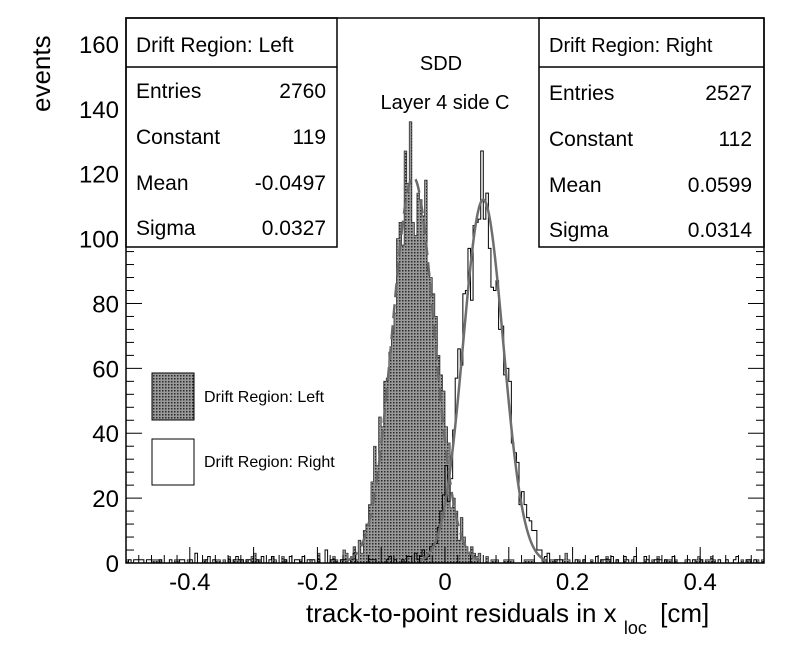 This screenshot has height=650, width=788. I want to click on chart-title: SDD, so click(441, 64).